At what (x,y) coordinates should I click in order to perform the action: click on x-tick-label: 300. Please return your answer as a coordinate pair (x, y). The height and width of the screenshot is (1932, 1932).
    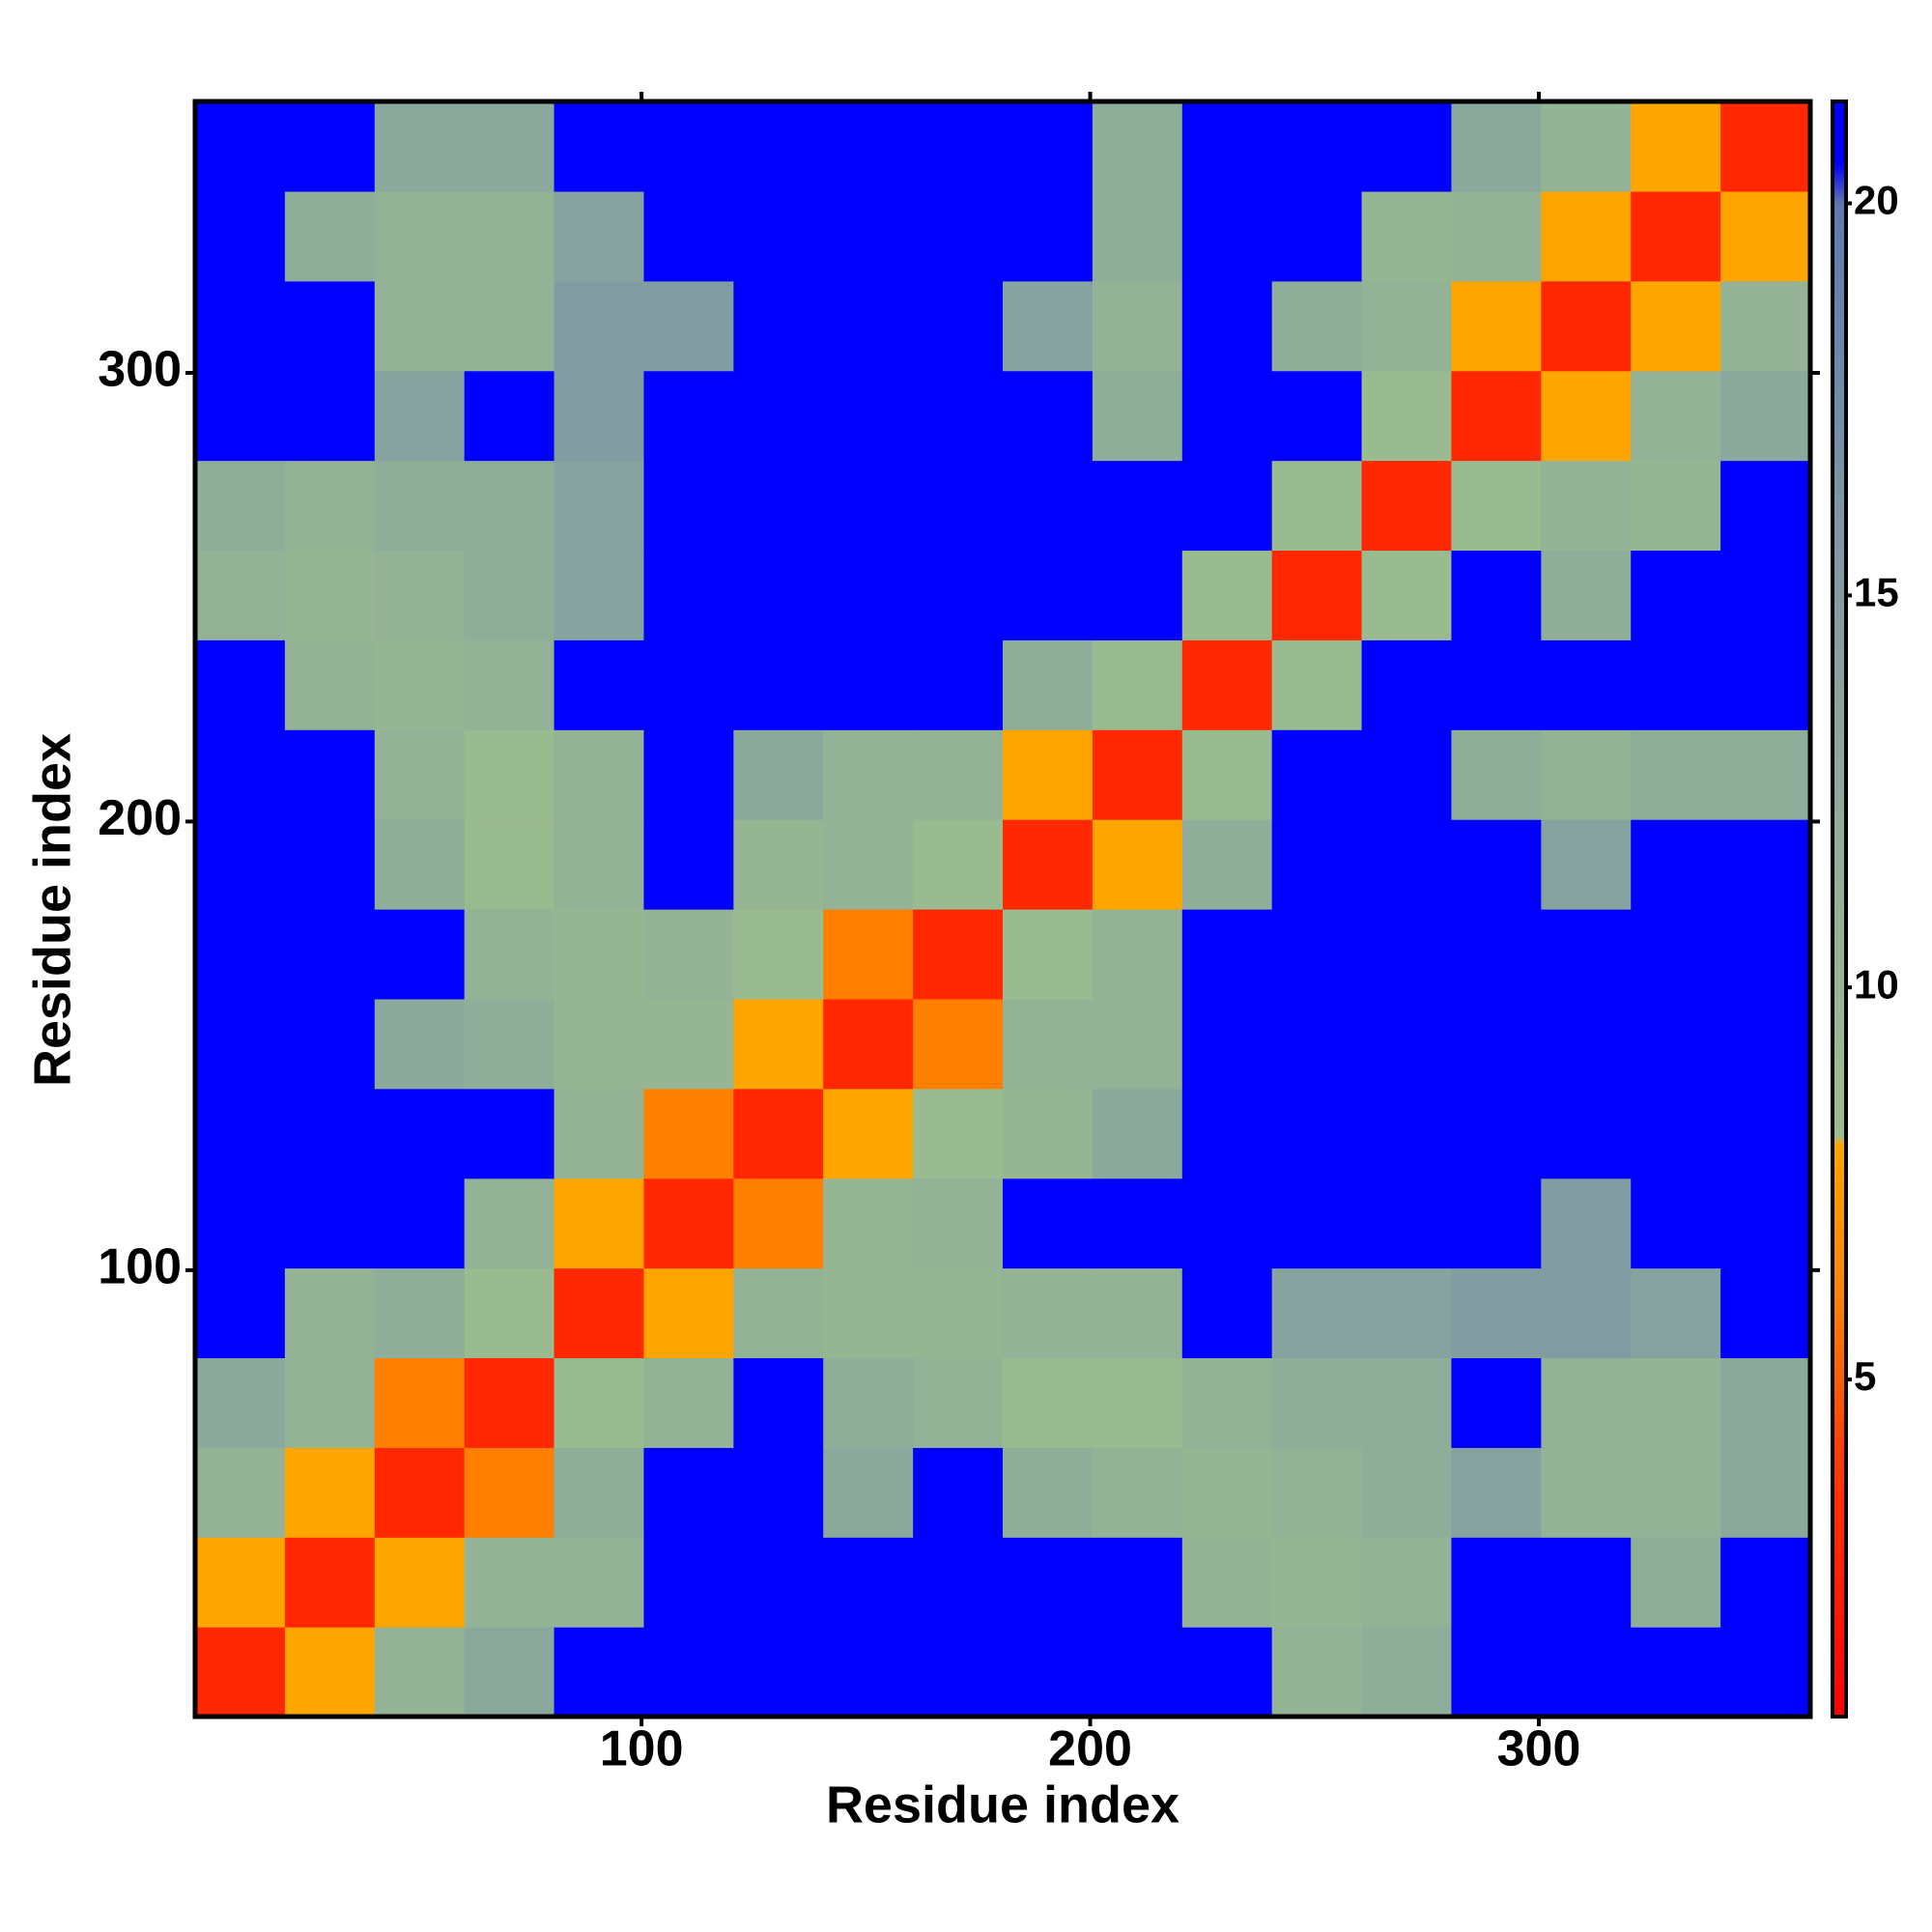
    Looking at the image, I should click on (1539, 1749).